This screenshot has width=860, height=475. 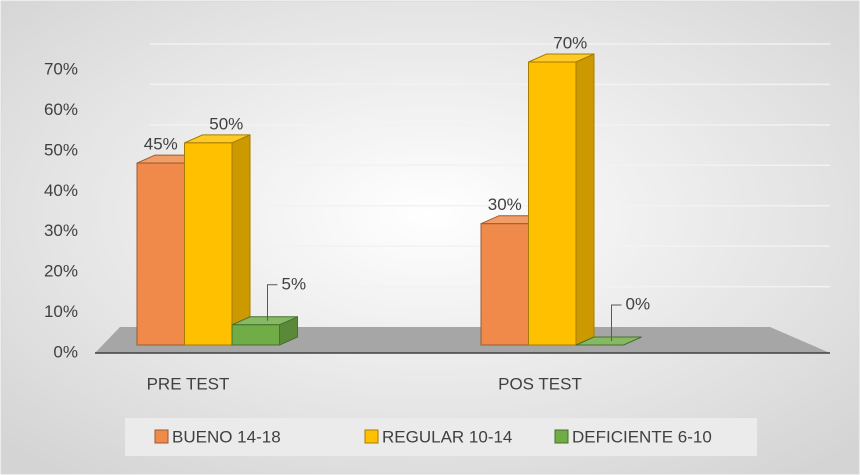 I want to click on data-label: 45%, so click(x=161, y=144).